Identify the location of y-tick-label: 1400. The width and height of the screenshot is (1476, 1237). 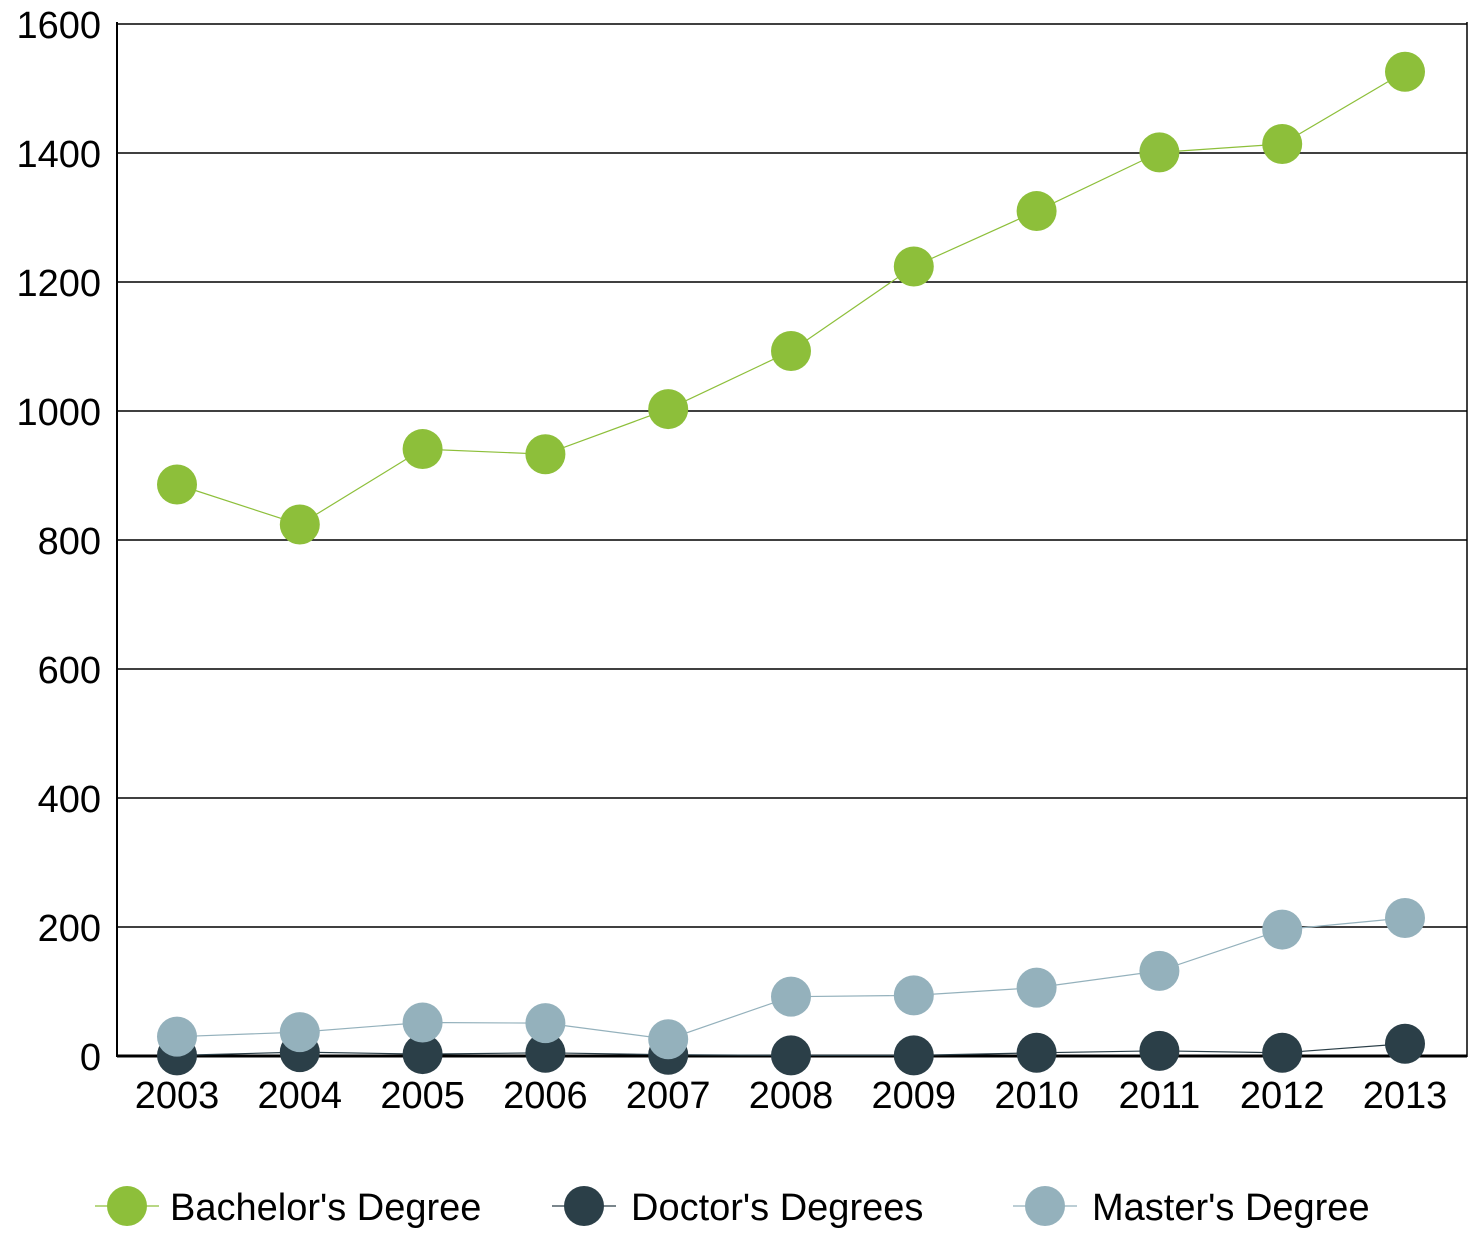
(58, 155).